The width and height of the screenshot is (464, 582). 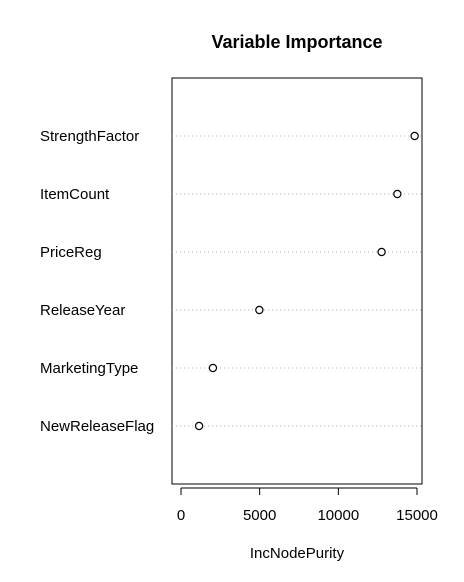 I want to click on variable-label: ItemCount, so click(x=75, y=194).